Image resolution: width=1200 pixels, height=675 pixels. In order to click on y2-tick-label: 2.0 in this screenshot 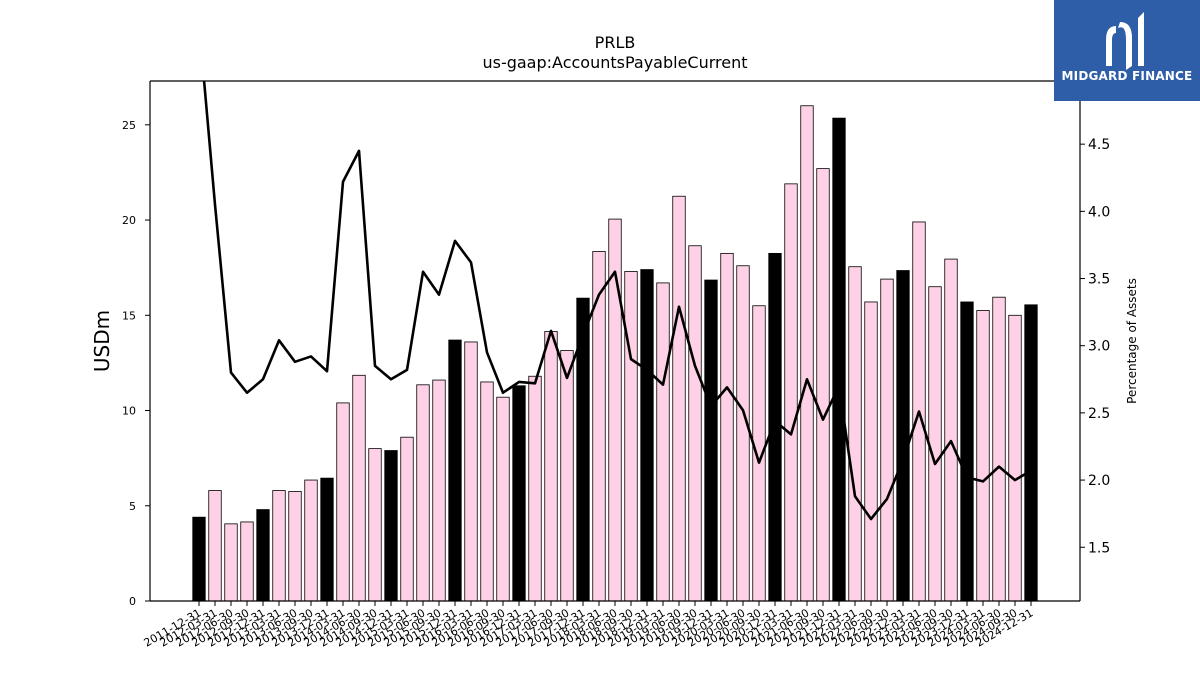, I will do `click(1099, 481)`.